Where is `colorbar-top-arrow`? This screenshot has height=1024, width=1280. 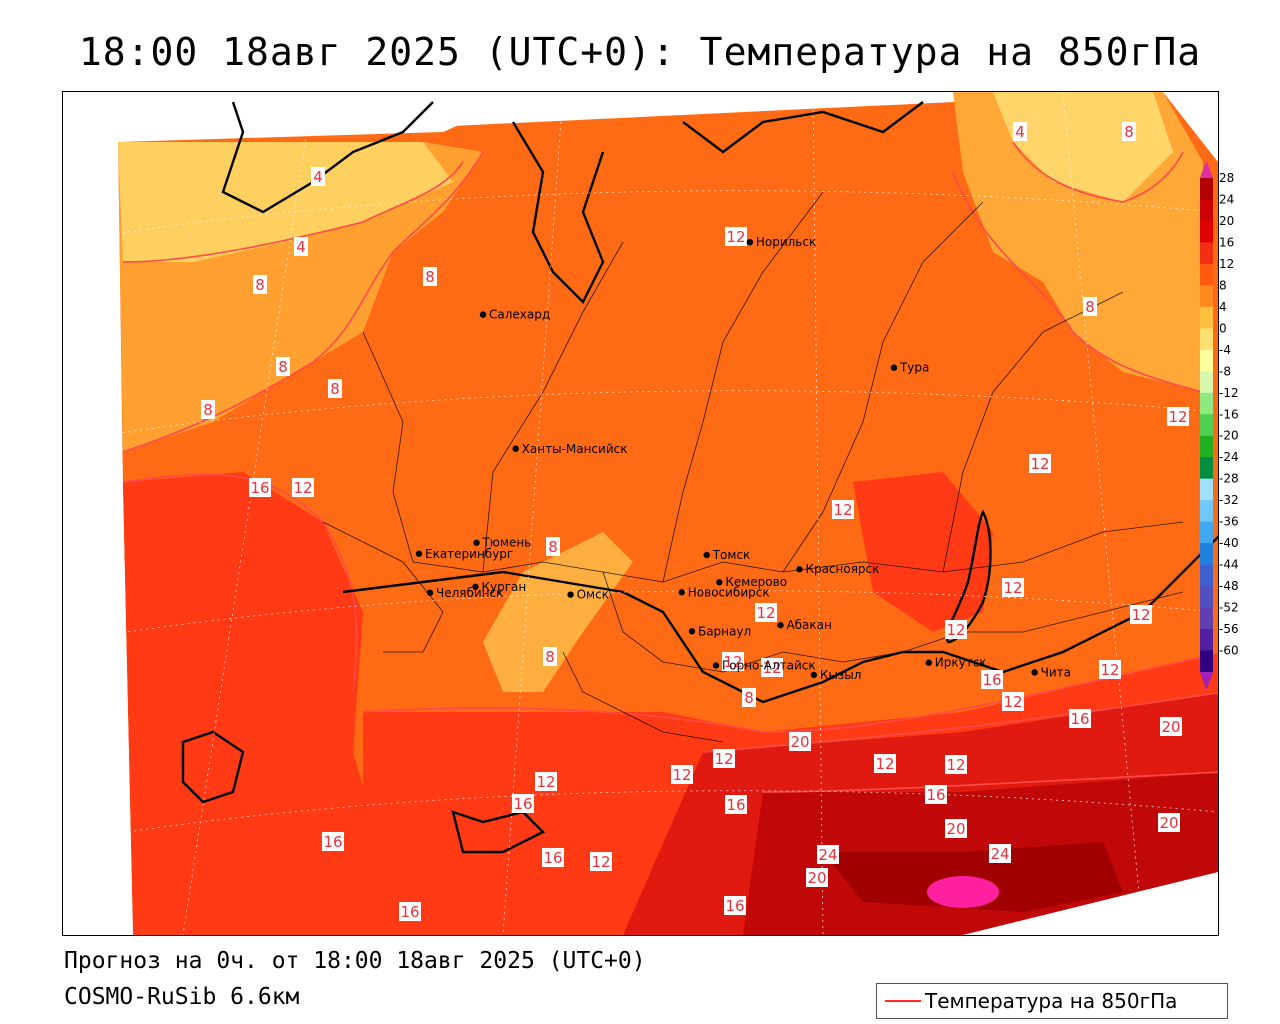 colorbar-top-arrow is located at coordinates (1206, 169).